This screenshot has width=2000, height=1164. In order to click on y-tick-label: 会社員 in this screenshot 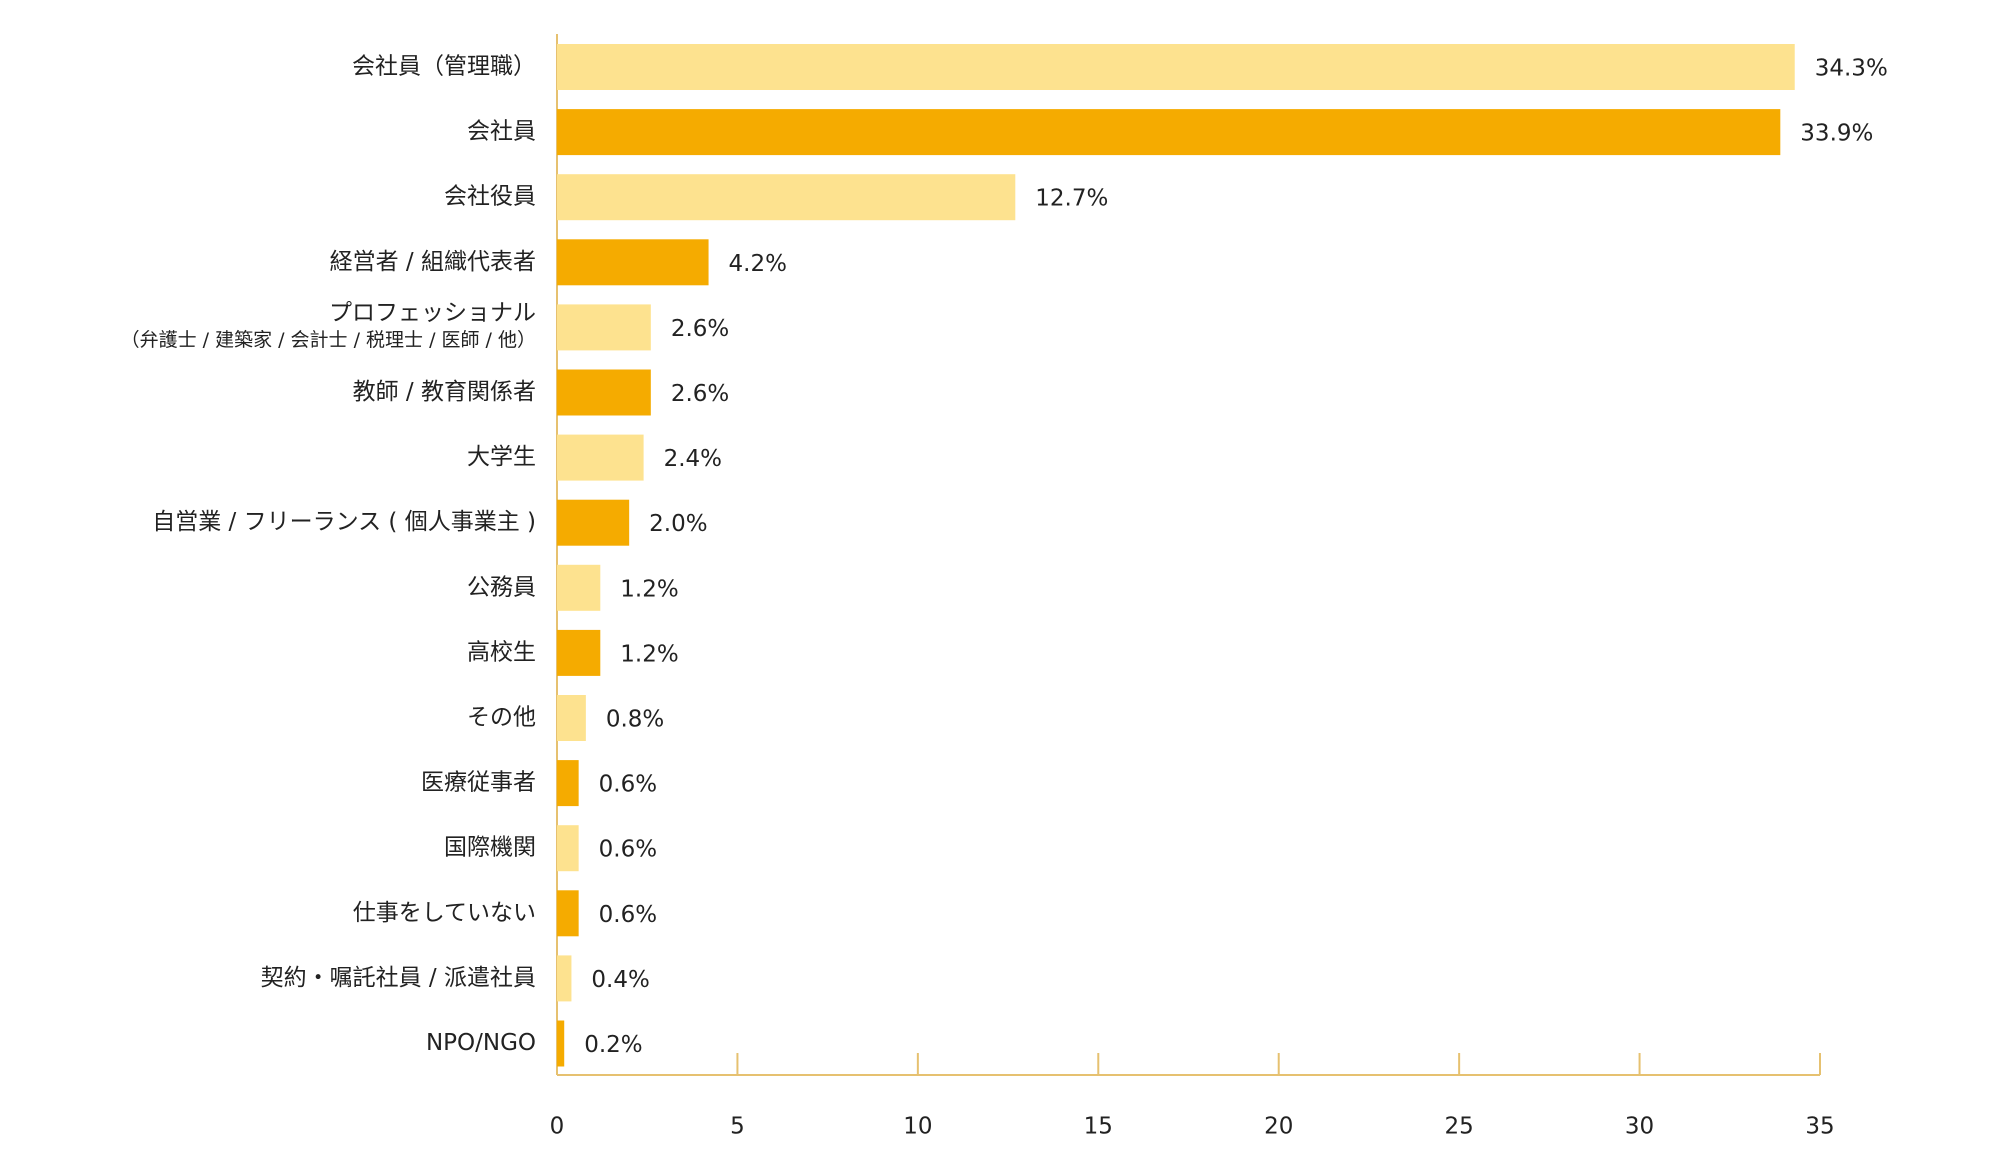, I will do `click(501, 132)`.